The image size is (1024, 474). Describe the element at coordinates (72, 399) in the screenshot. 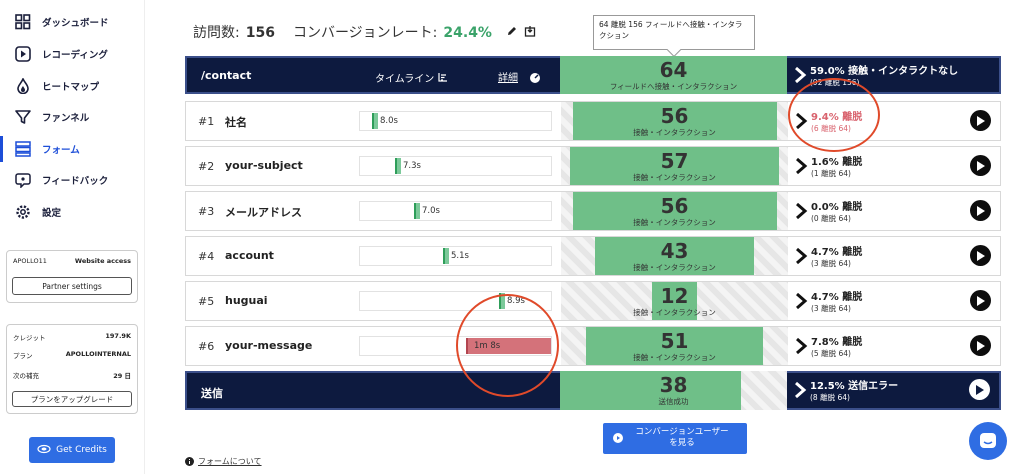

I see `upgrade-plan-button: プランをアップグレード` at that location.